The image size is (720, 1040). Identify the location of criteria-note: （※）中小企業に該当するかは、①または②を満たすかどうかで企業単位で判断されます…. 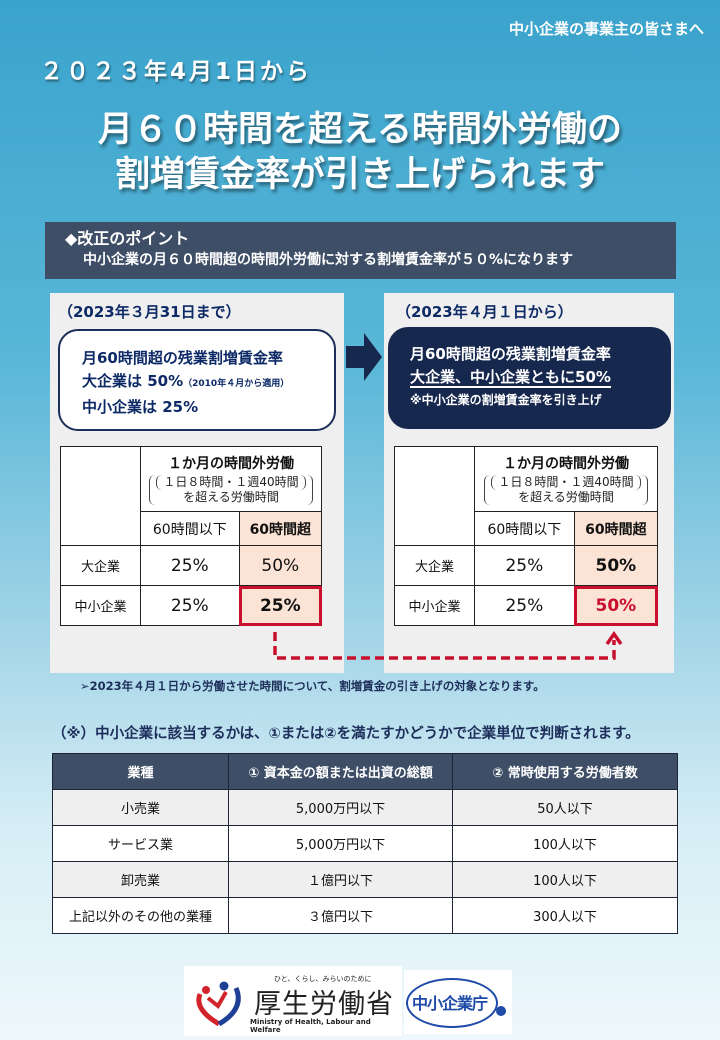
(346, 734).